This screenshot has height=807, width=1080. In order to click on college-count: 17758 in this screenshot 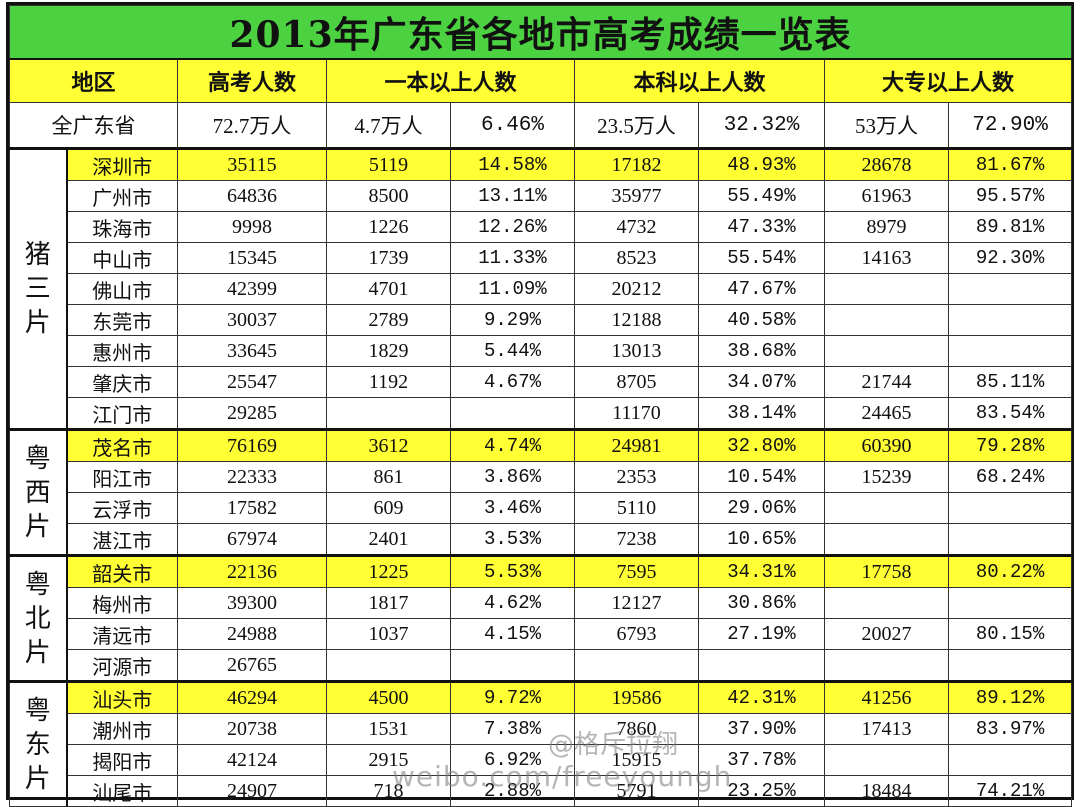, I will do `click(886, 571)`.